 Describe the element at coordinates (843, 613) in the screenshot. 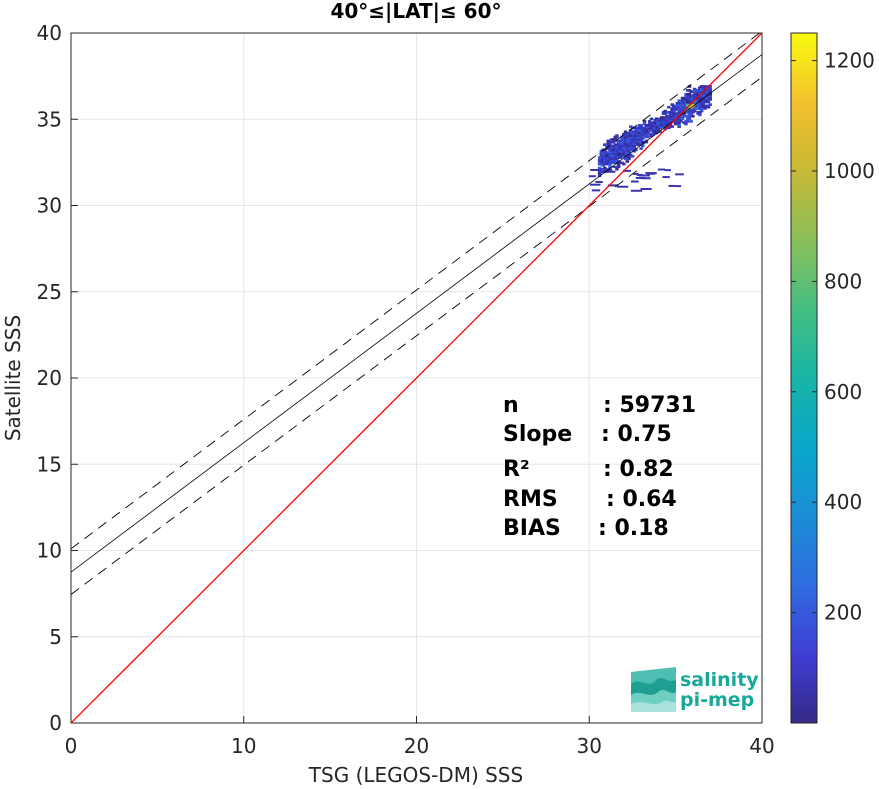

I see `colorbar-tick-label: 200` at that location.